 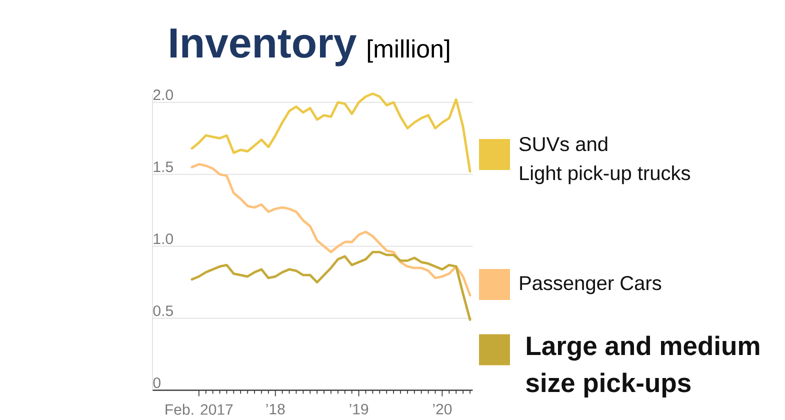 What do you see at coordinates (163, 238) in the screenshot?
I see `y-tick-label: 1.0` at bounding box center [163, 238].